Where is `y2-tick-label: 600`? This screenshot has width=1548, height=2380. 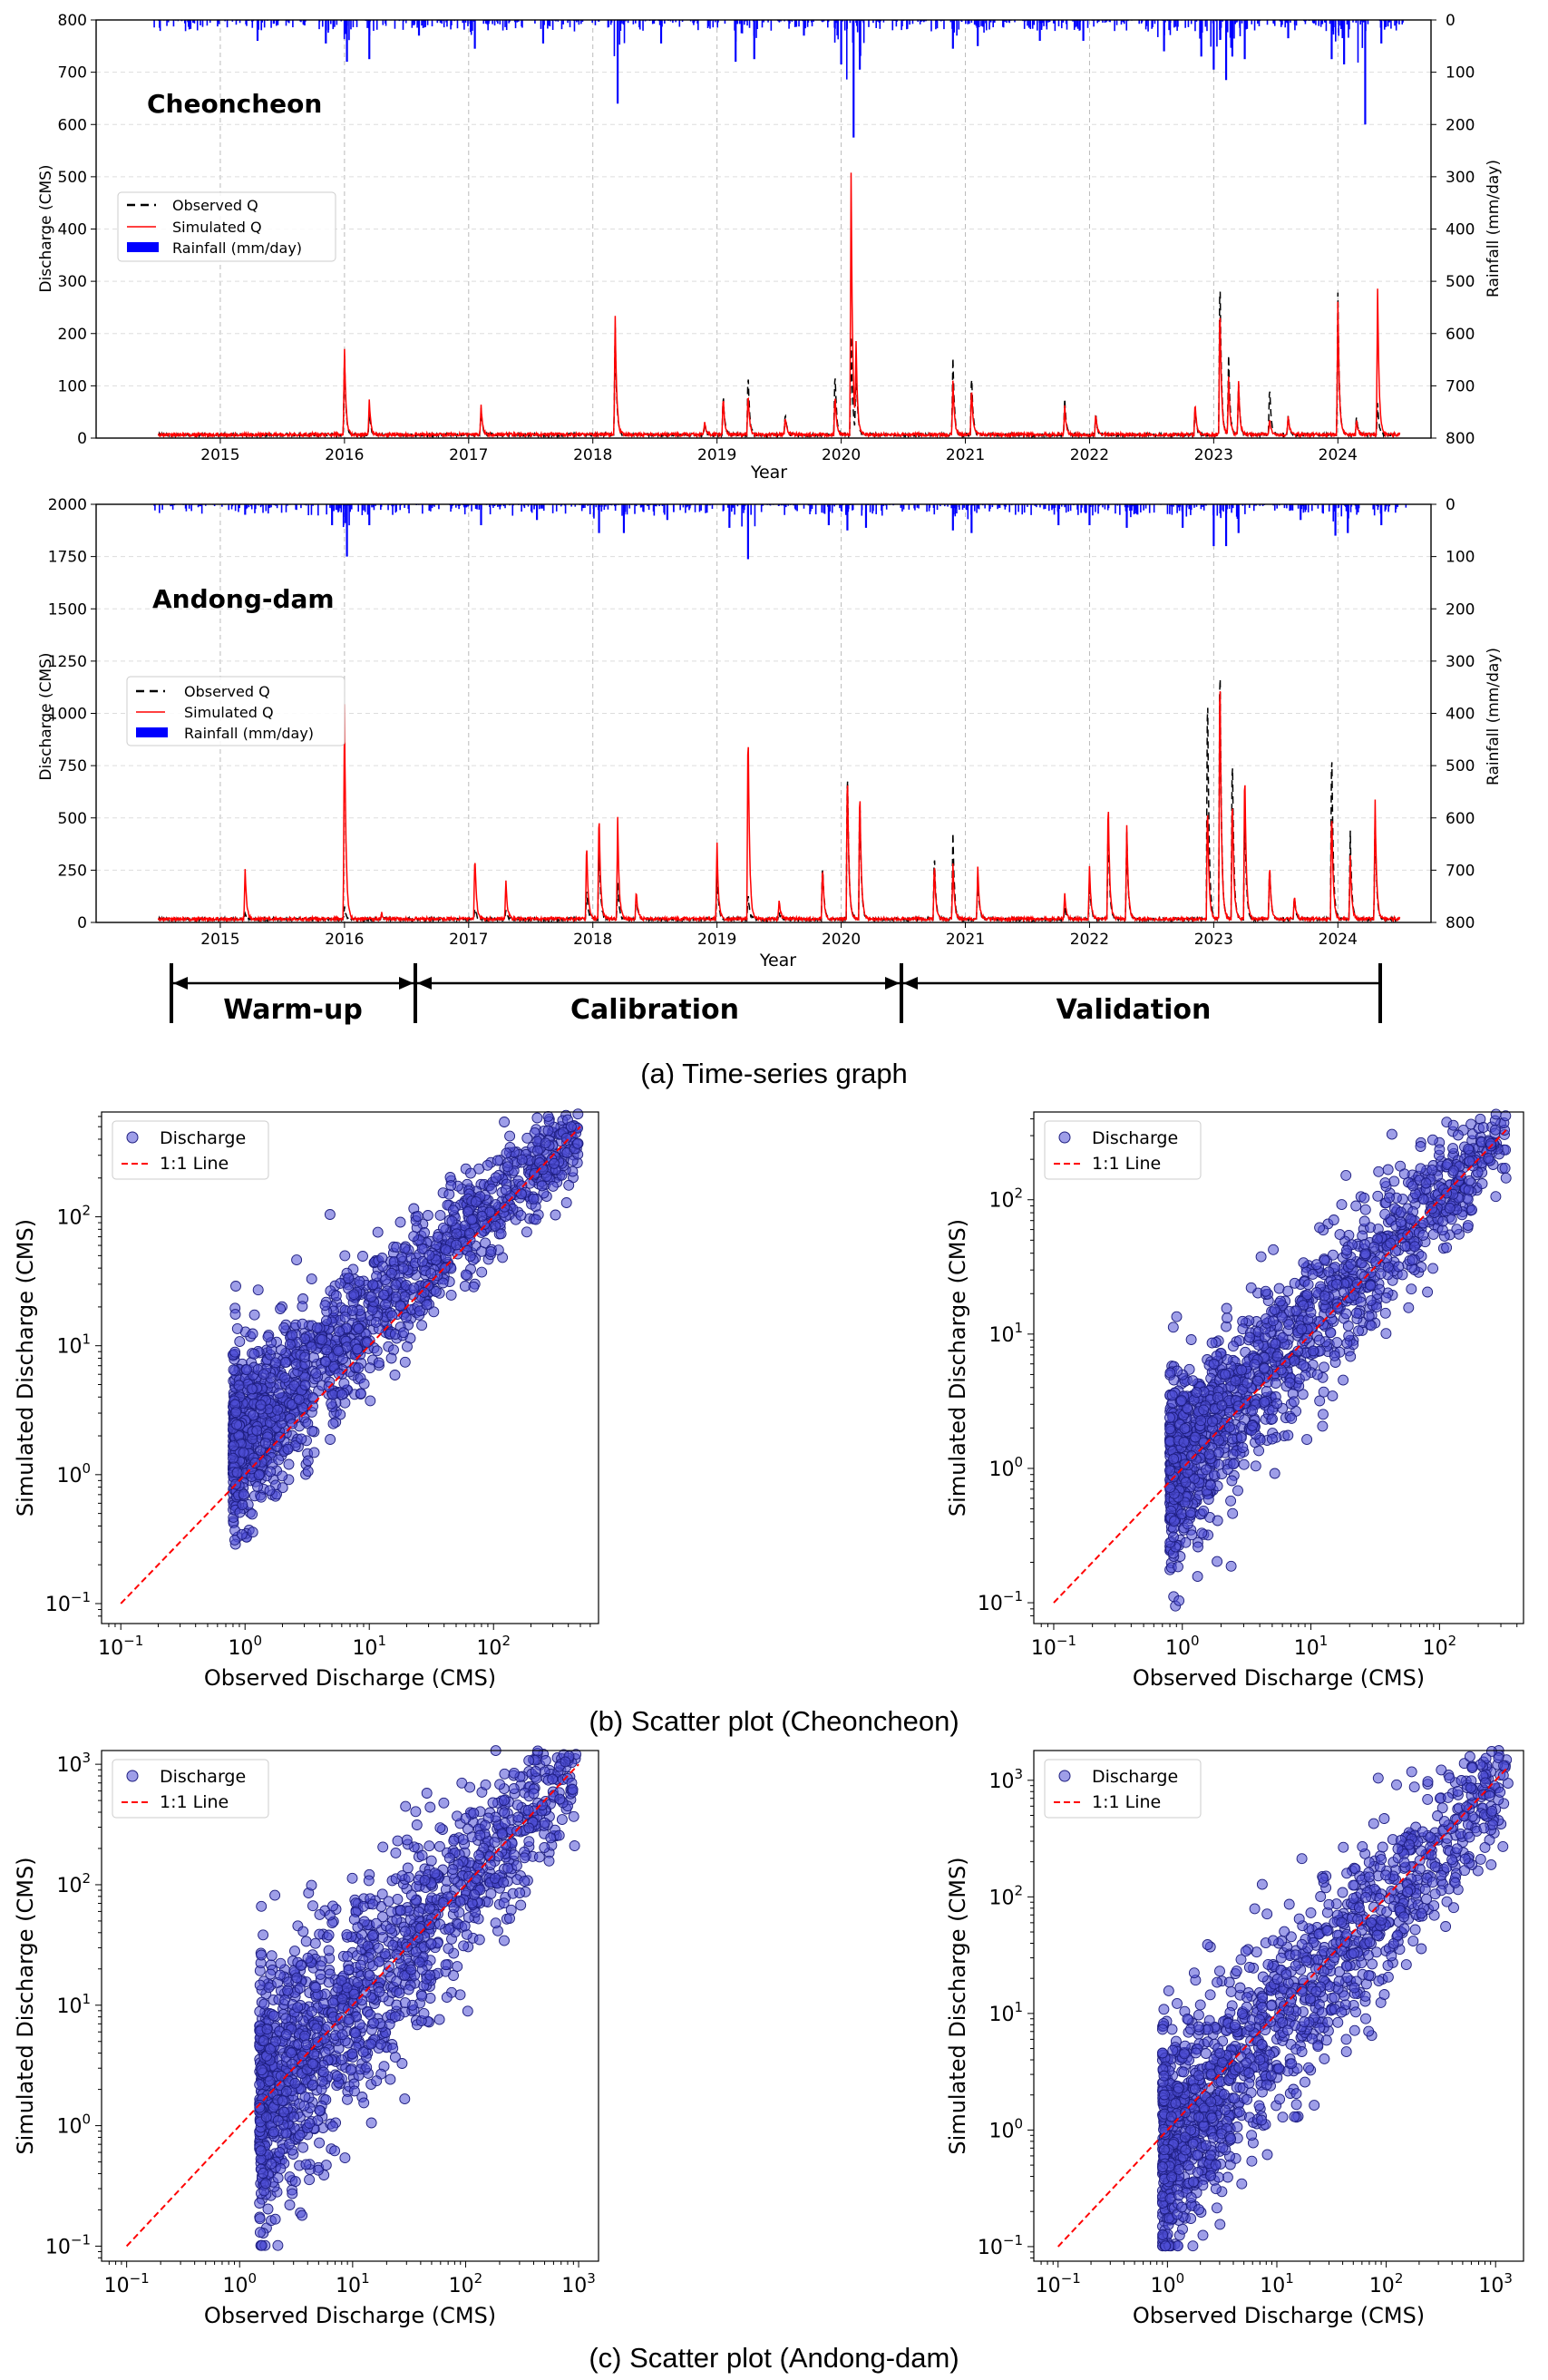
y2-tick-label: 600 is located at coordinates (1460, 819).